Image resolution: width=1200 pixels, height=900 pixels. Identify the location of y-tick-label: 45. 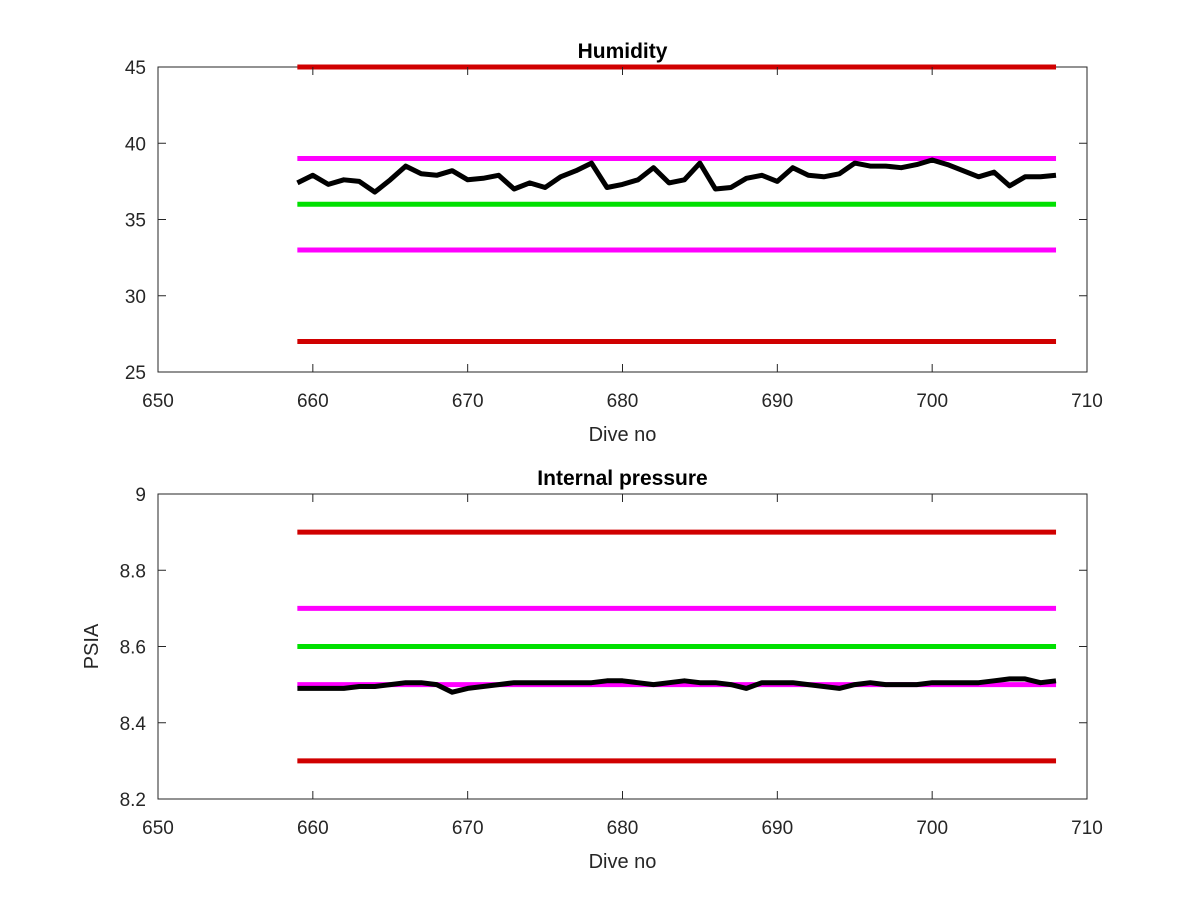
(135, 68).